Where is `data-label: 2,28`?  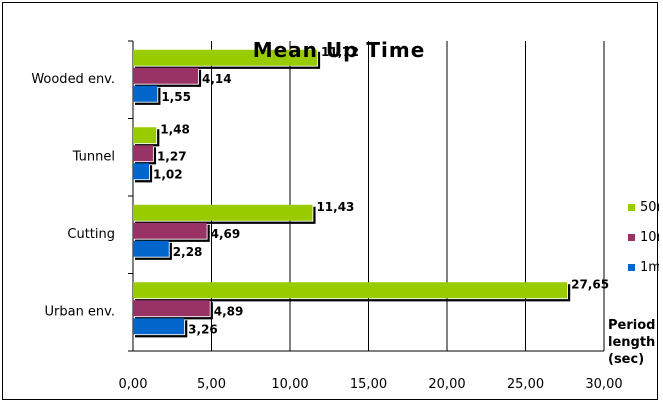
data-label: 2,28 is located at coordinates (188, 252).